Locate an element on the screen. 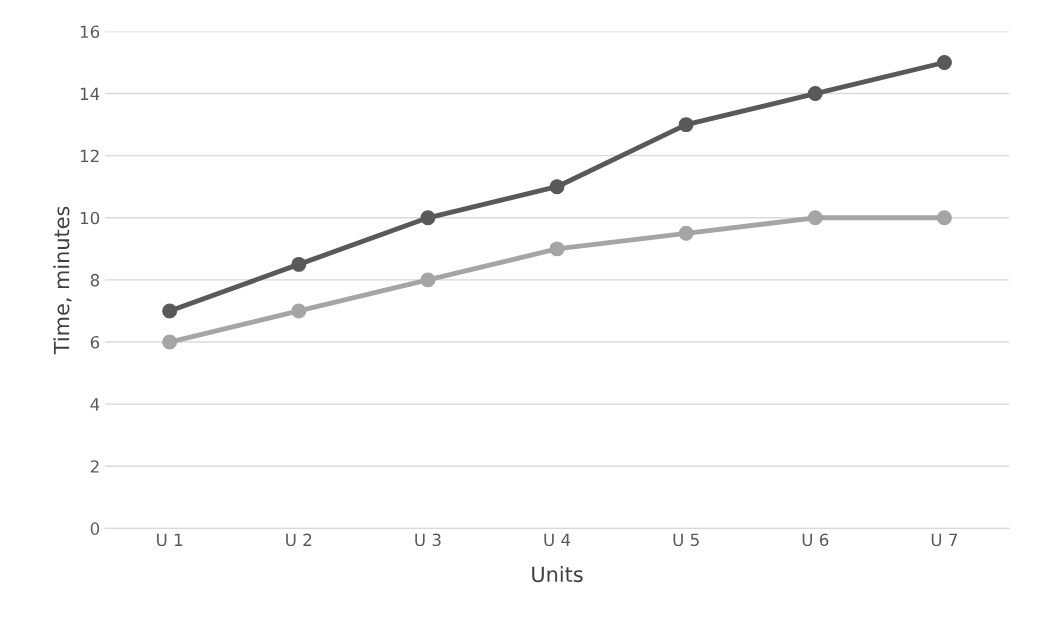 This screenshot has width=1051, height=629. x-axis-title: Units is located at coordinates (557, 574).